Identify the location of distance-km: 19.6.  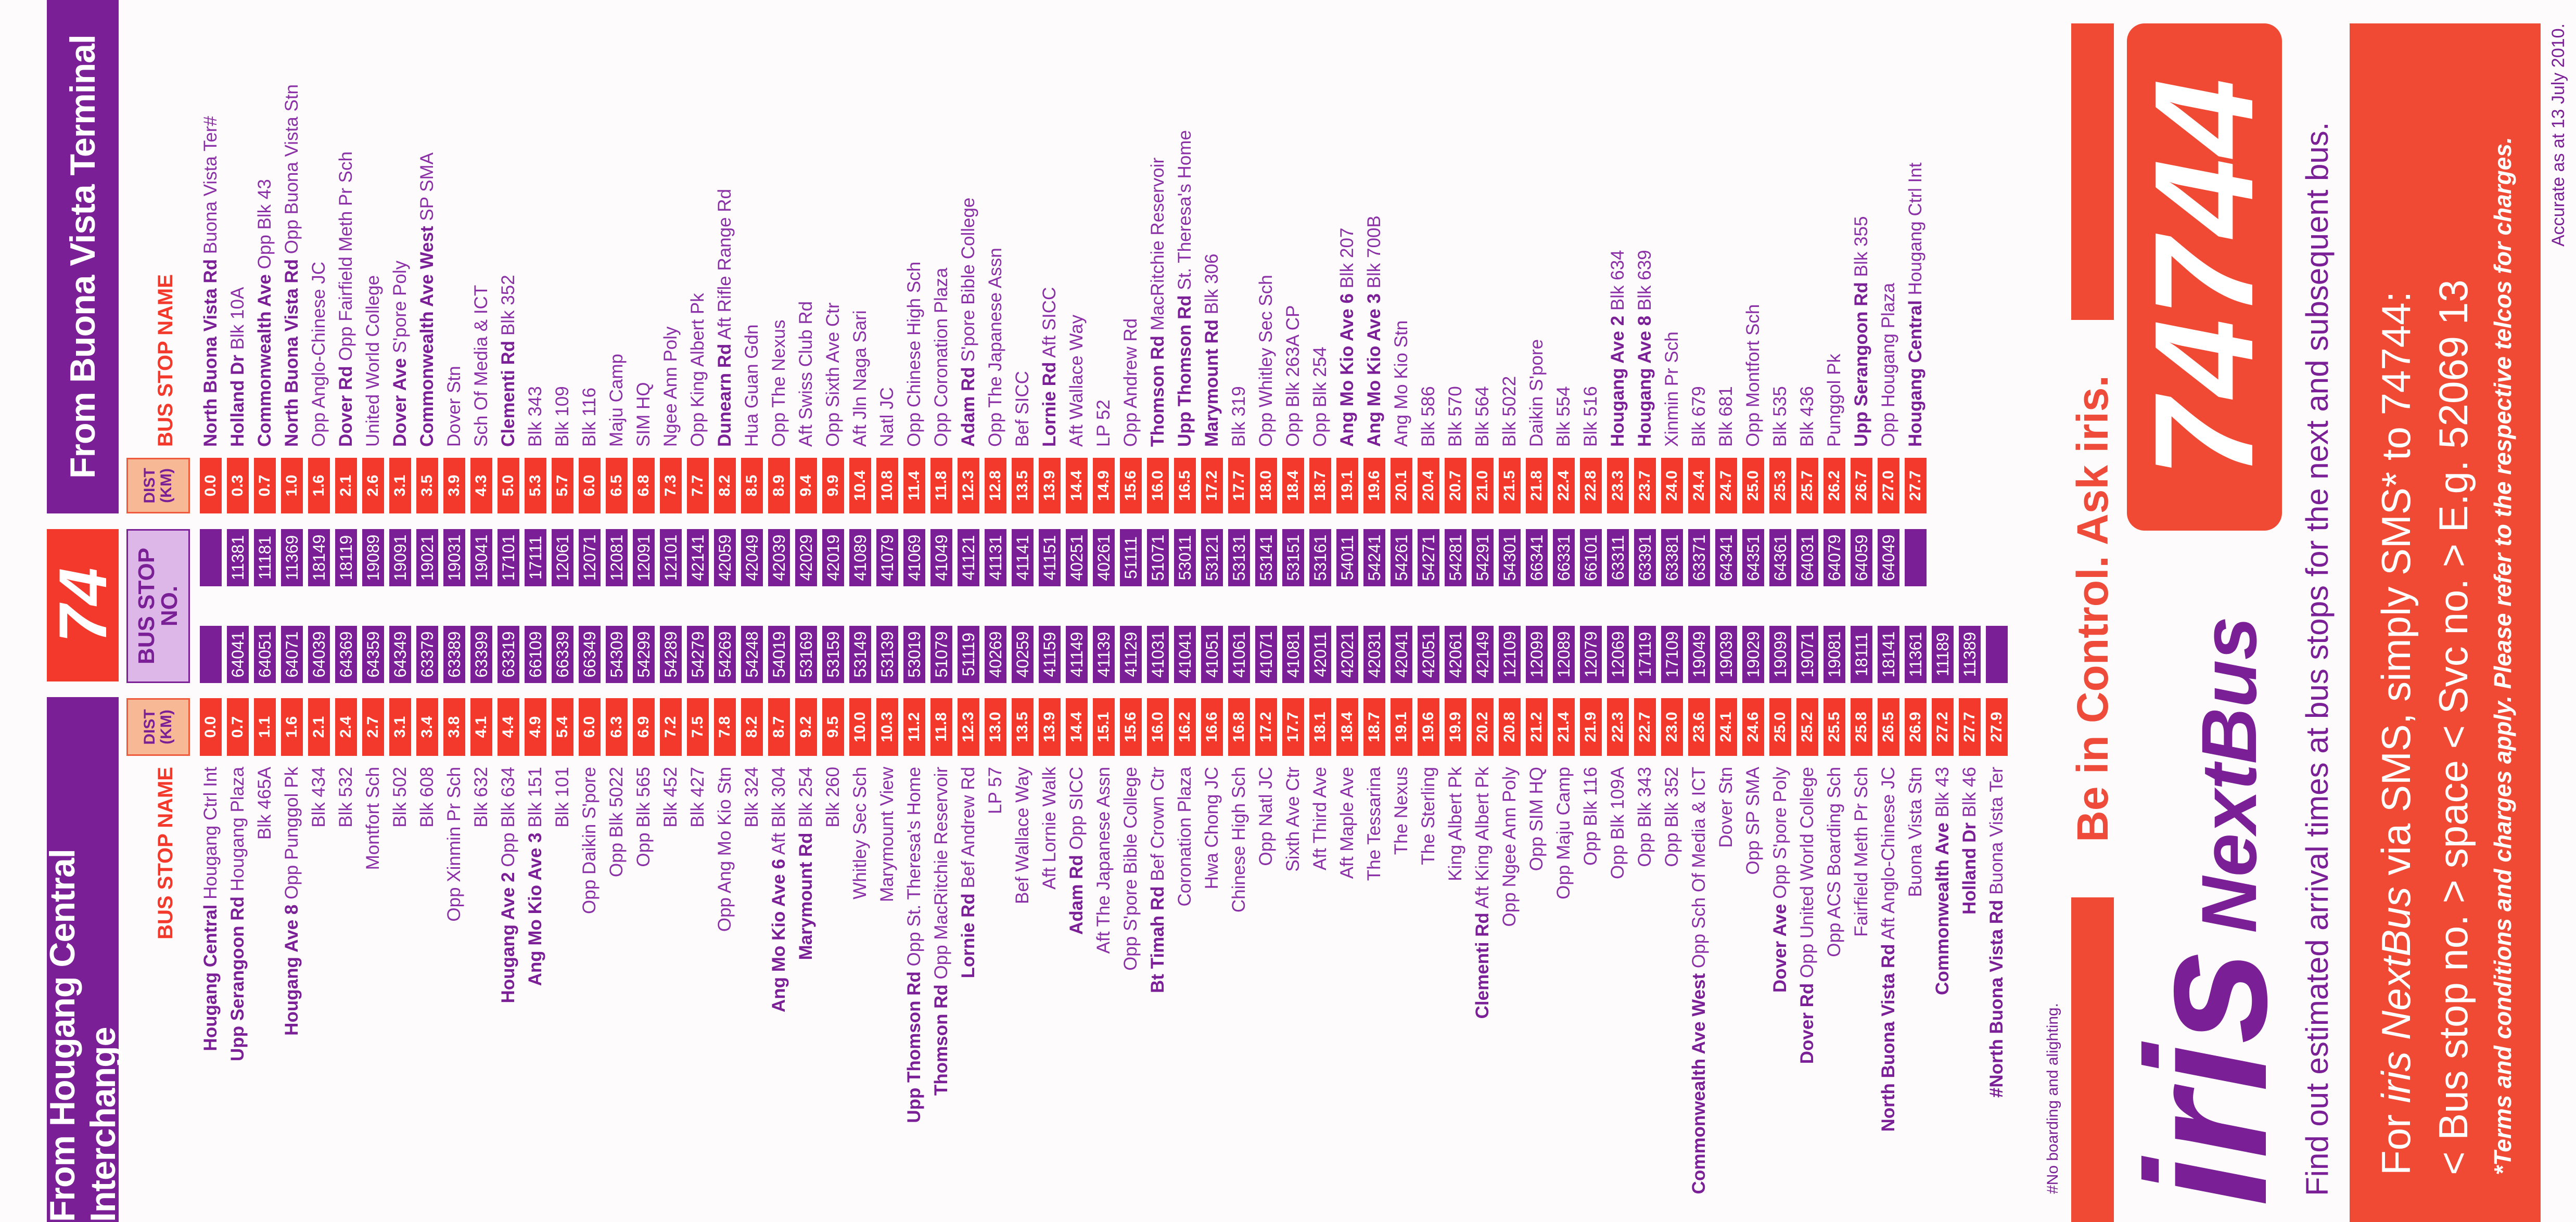
(1428, 727).